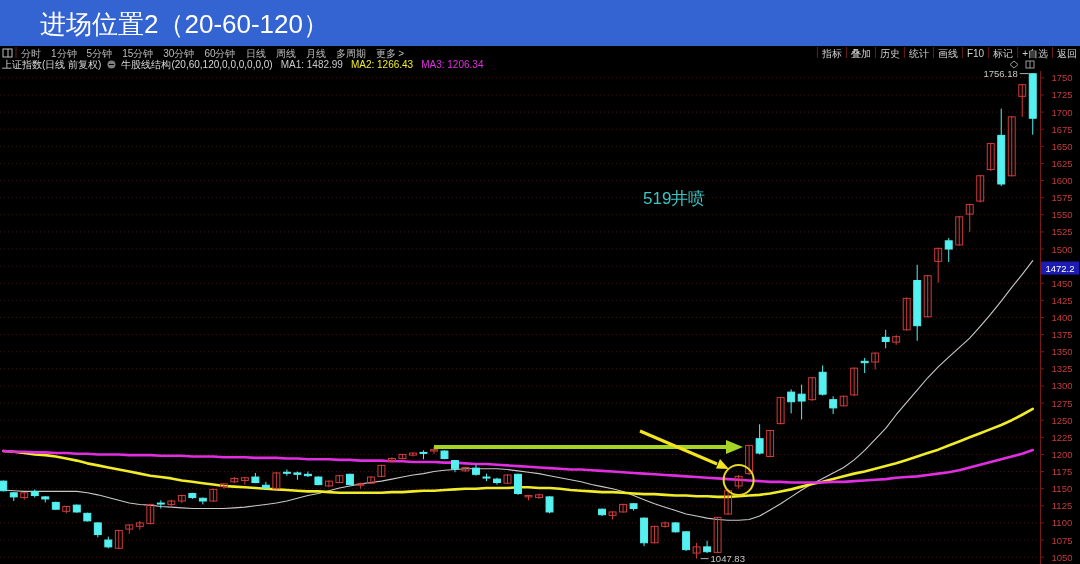 Image resolution: width=1080 pixels, height=564 pixels. Describe the element at coordinates (1062, 420) in the screenshot. I see `y-tick-label: 1250` at that location.